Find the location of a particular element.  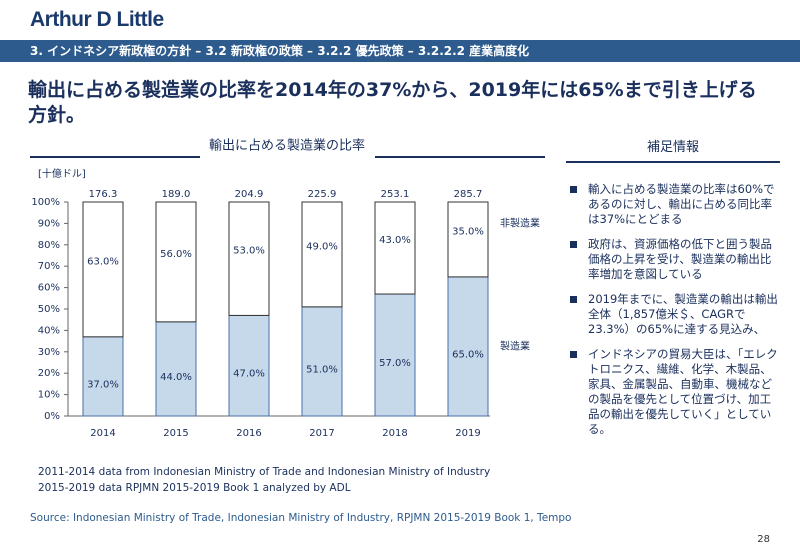

page-number: 28 is located at coordinates (763, 539).